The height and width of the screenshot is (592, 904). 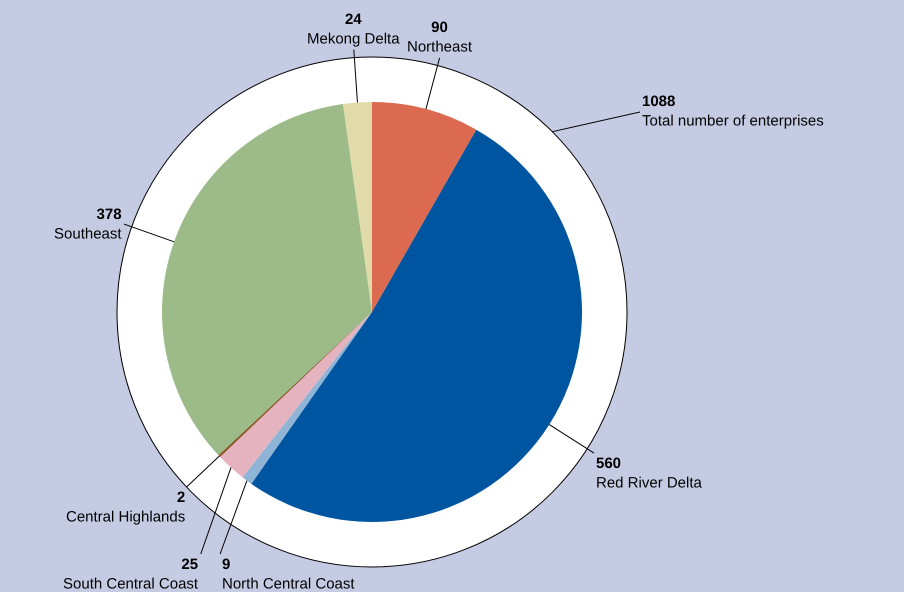 What do you see at coordinates (88, 234) in the screenshot?
I see `slice-label: Southeast` at bounding box center [88, 234].